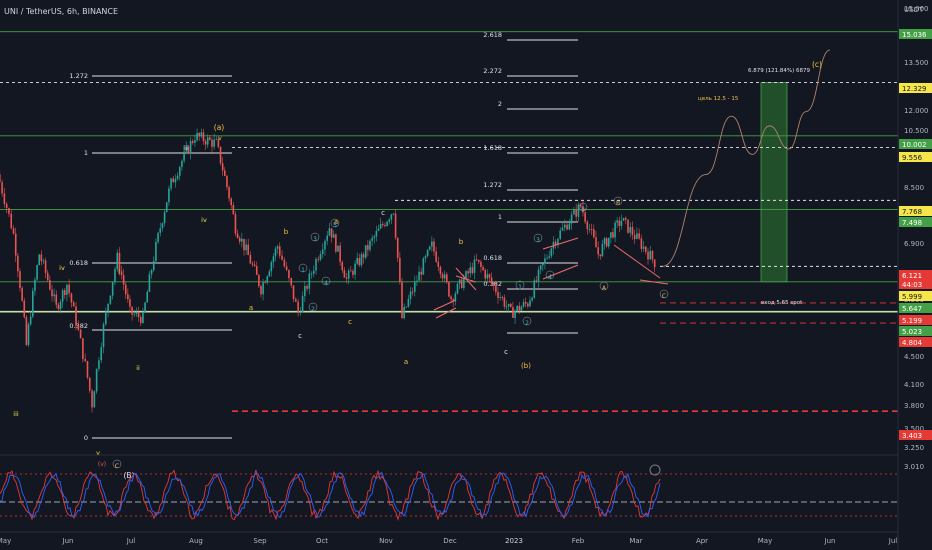  I want to click on price-tick-5: 6.900, so click(914, 244).